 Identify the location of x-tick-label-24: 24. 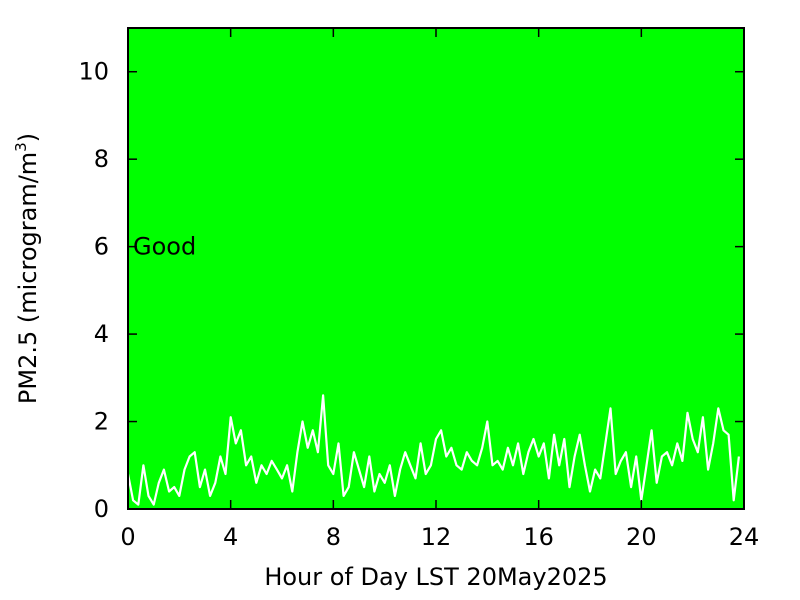
(744, 537).